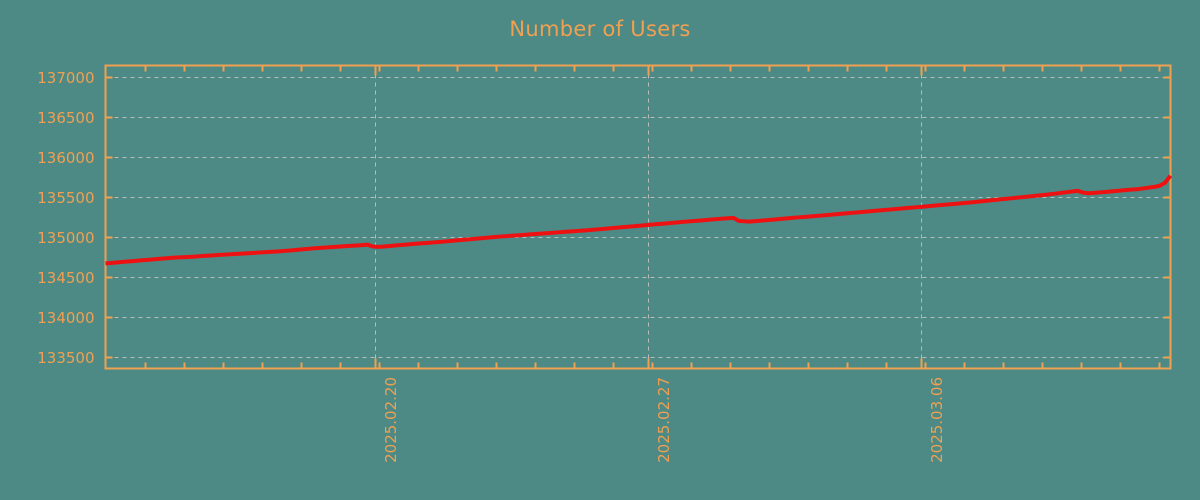 This screenshot has height=500, width=1200. Describe the element at coordinates (66, 317) in the screenshot. I see `y-axis-tick-label: 134000` at that location.